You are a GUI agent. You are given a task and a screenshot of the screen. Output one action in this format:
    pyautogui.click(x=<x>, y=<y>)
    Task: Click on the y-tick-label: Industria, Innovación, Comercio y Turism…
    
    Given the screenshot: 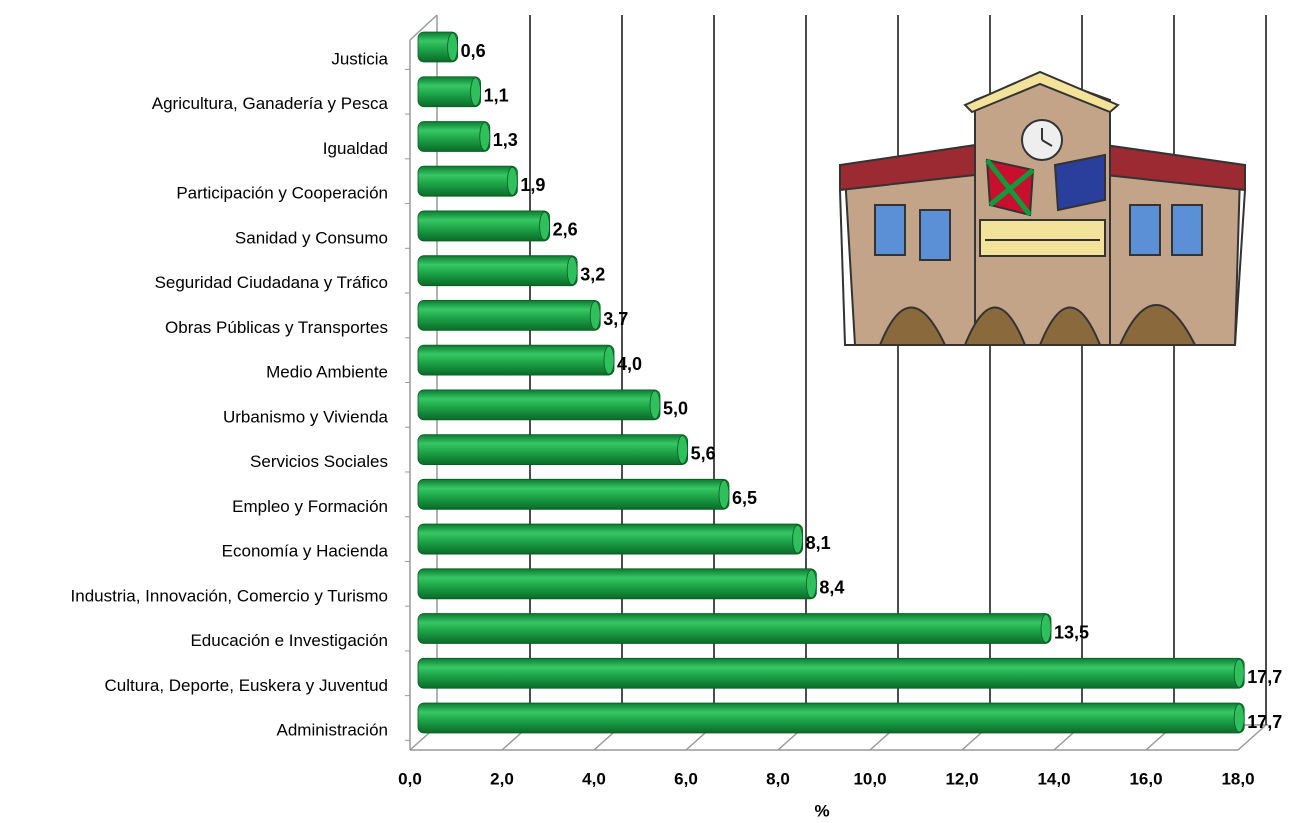 What is the action you would take?
    pyautogui.click(x=229, y=595)
    